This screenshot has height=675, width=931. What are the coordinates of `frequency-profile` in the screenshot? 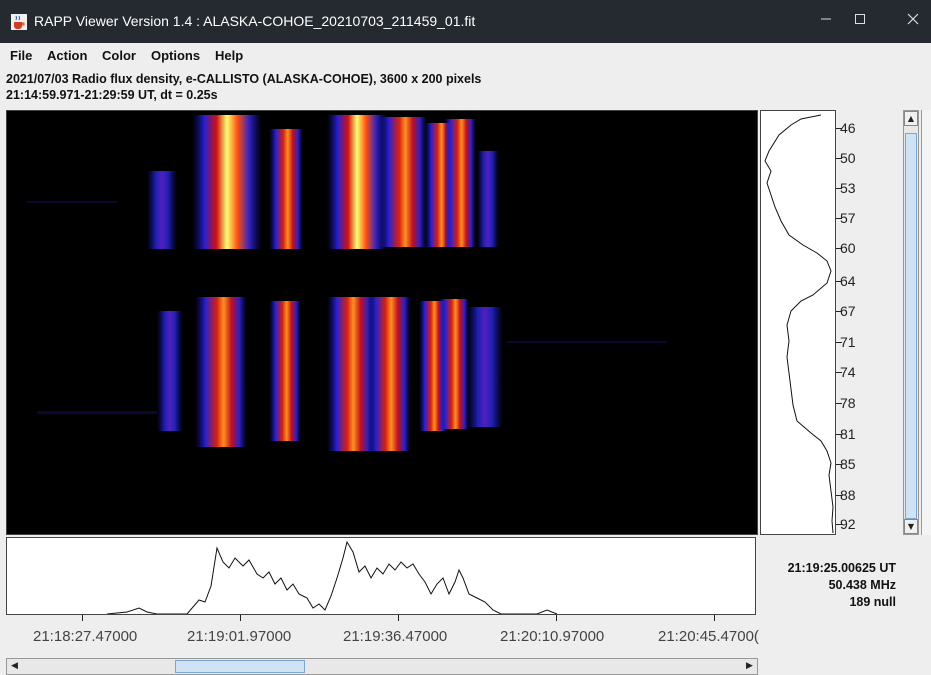 It's located at (798, 322).